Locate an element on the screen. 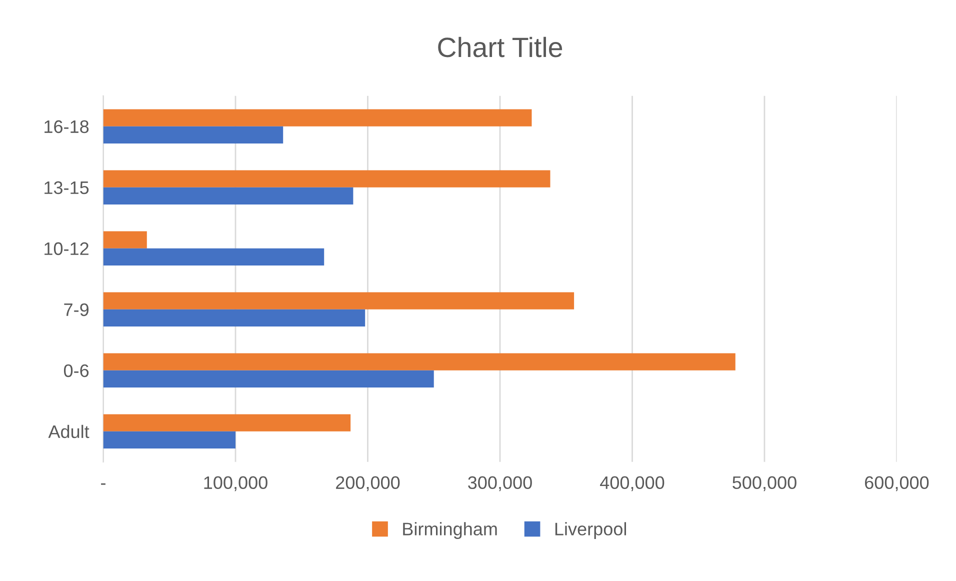 This screenshot has height=581, width=956. x-tick-label: 200,000 is located at coordinates (368, 484).